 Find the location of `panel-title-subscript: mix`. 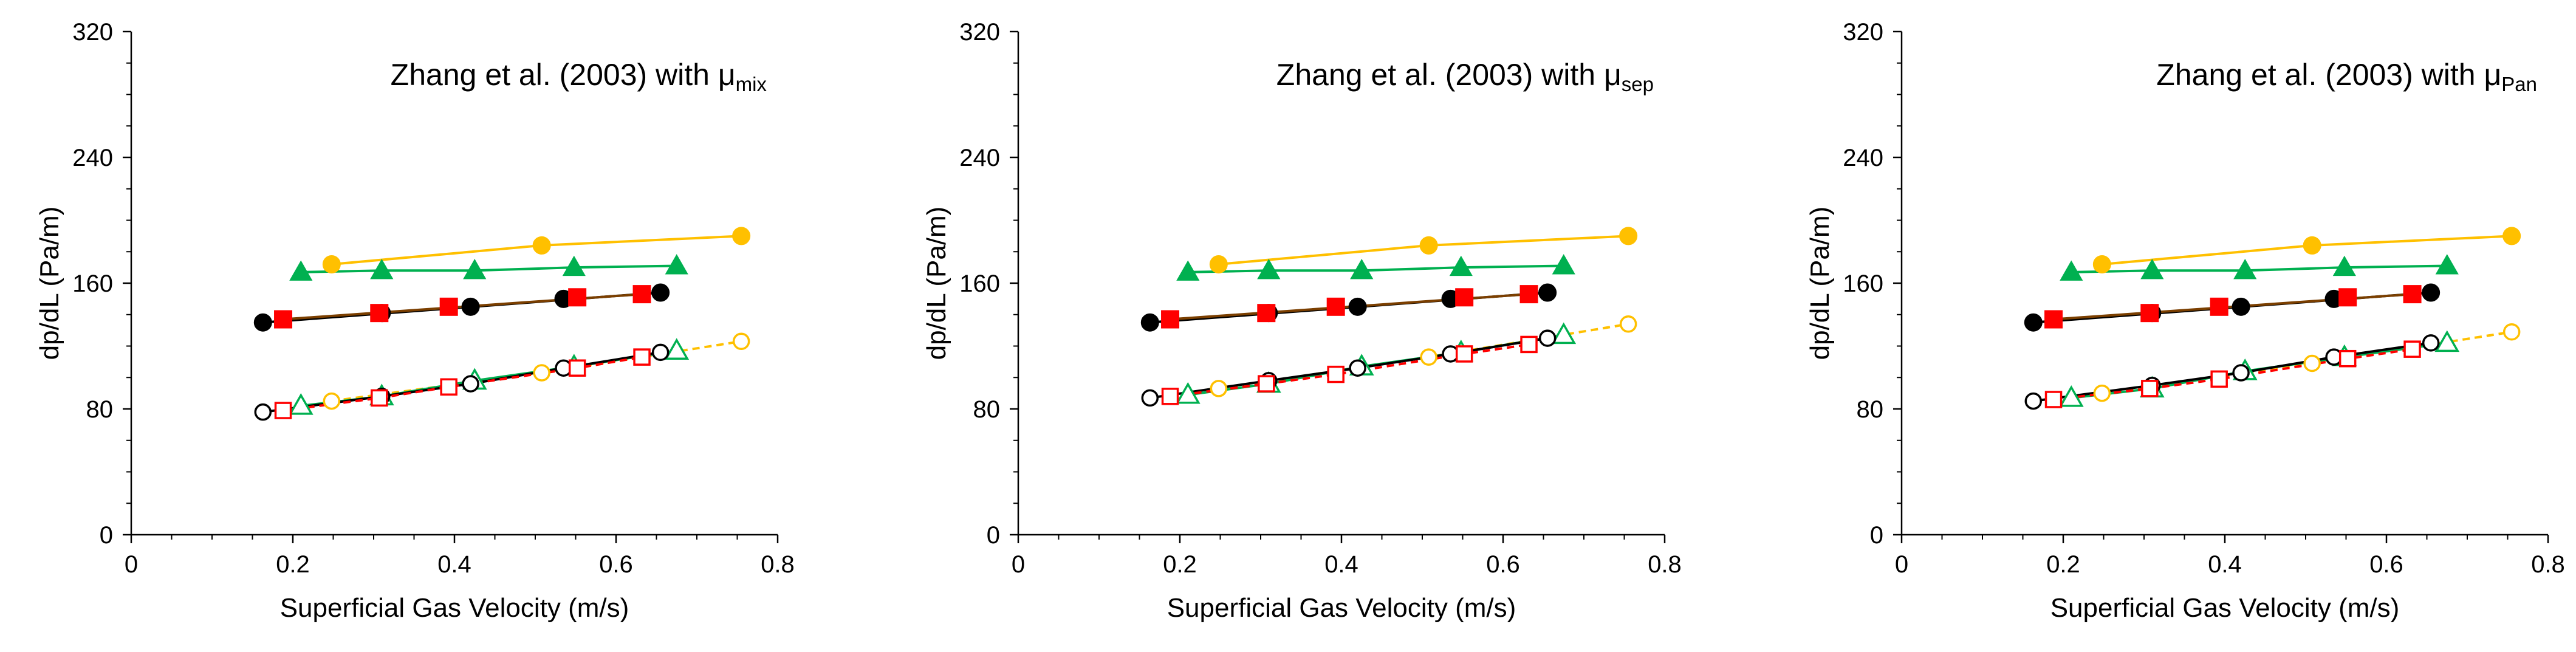

panel-title-subscript: mix is located at coordinates (751, 84).